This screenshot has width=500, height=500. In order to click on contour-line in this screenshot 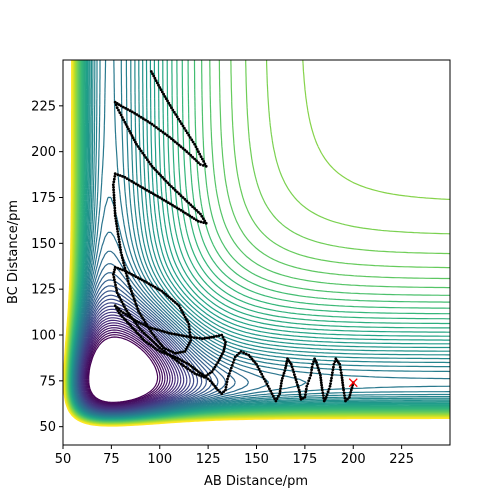, I will do `click(126, 367)`.